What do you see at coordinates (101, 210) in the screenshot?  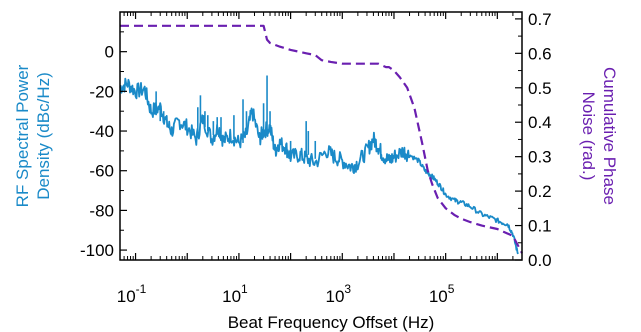 I see `y-left-tick-label: -80` at bounding box center [101, 210].